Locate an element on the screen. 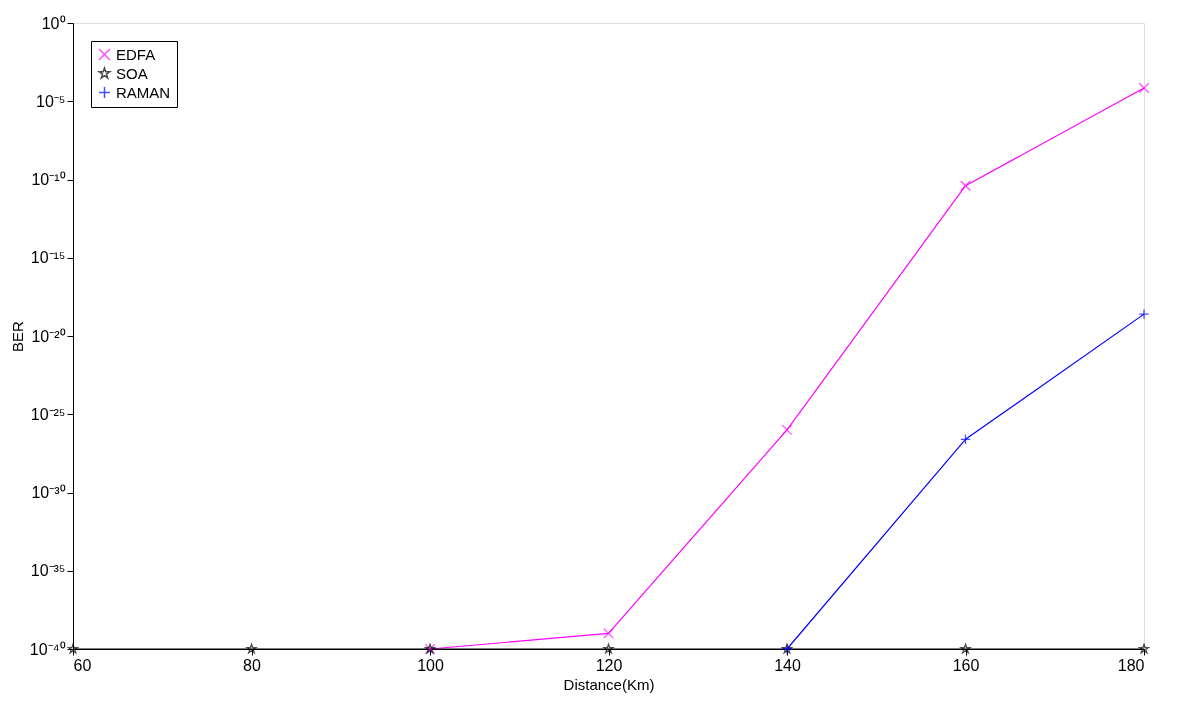 Image resolution: width=1177 pixels, height=702 pixels. x-tick-label: 180 is located at coordinates (1131, 665).